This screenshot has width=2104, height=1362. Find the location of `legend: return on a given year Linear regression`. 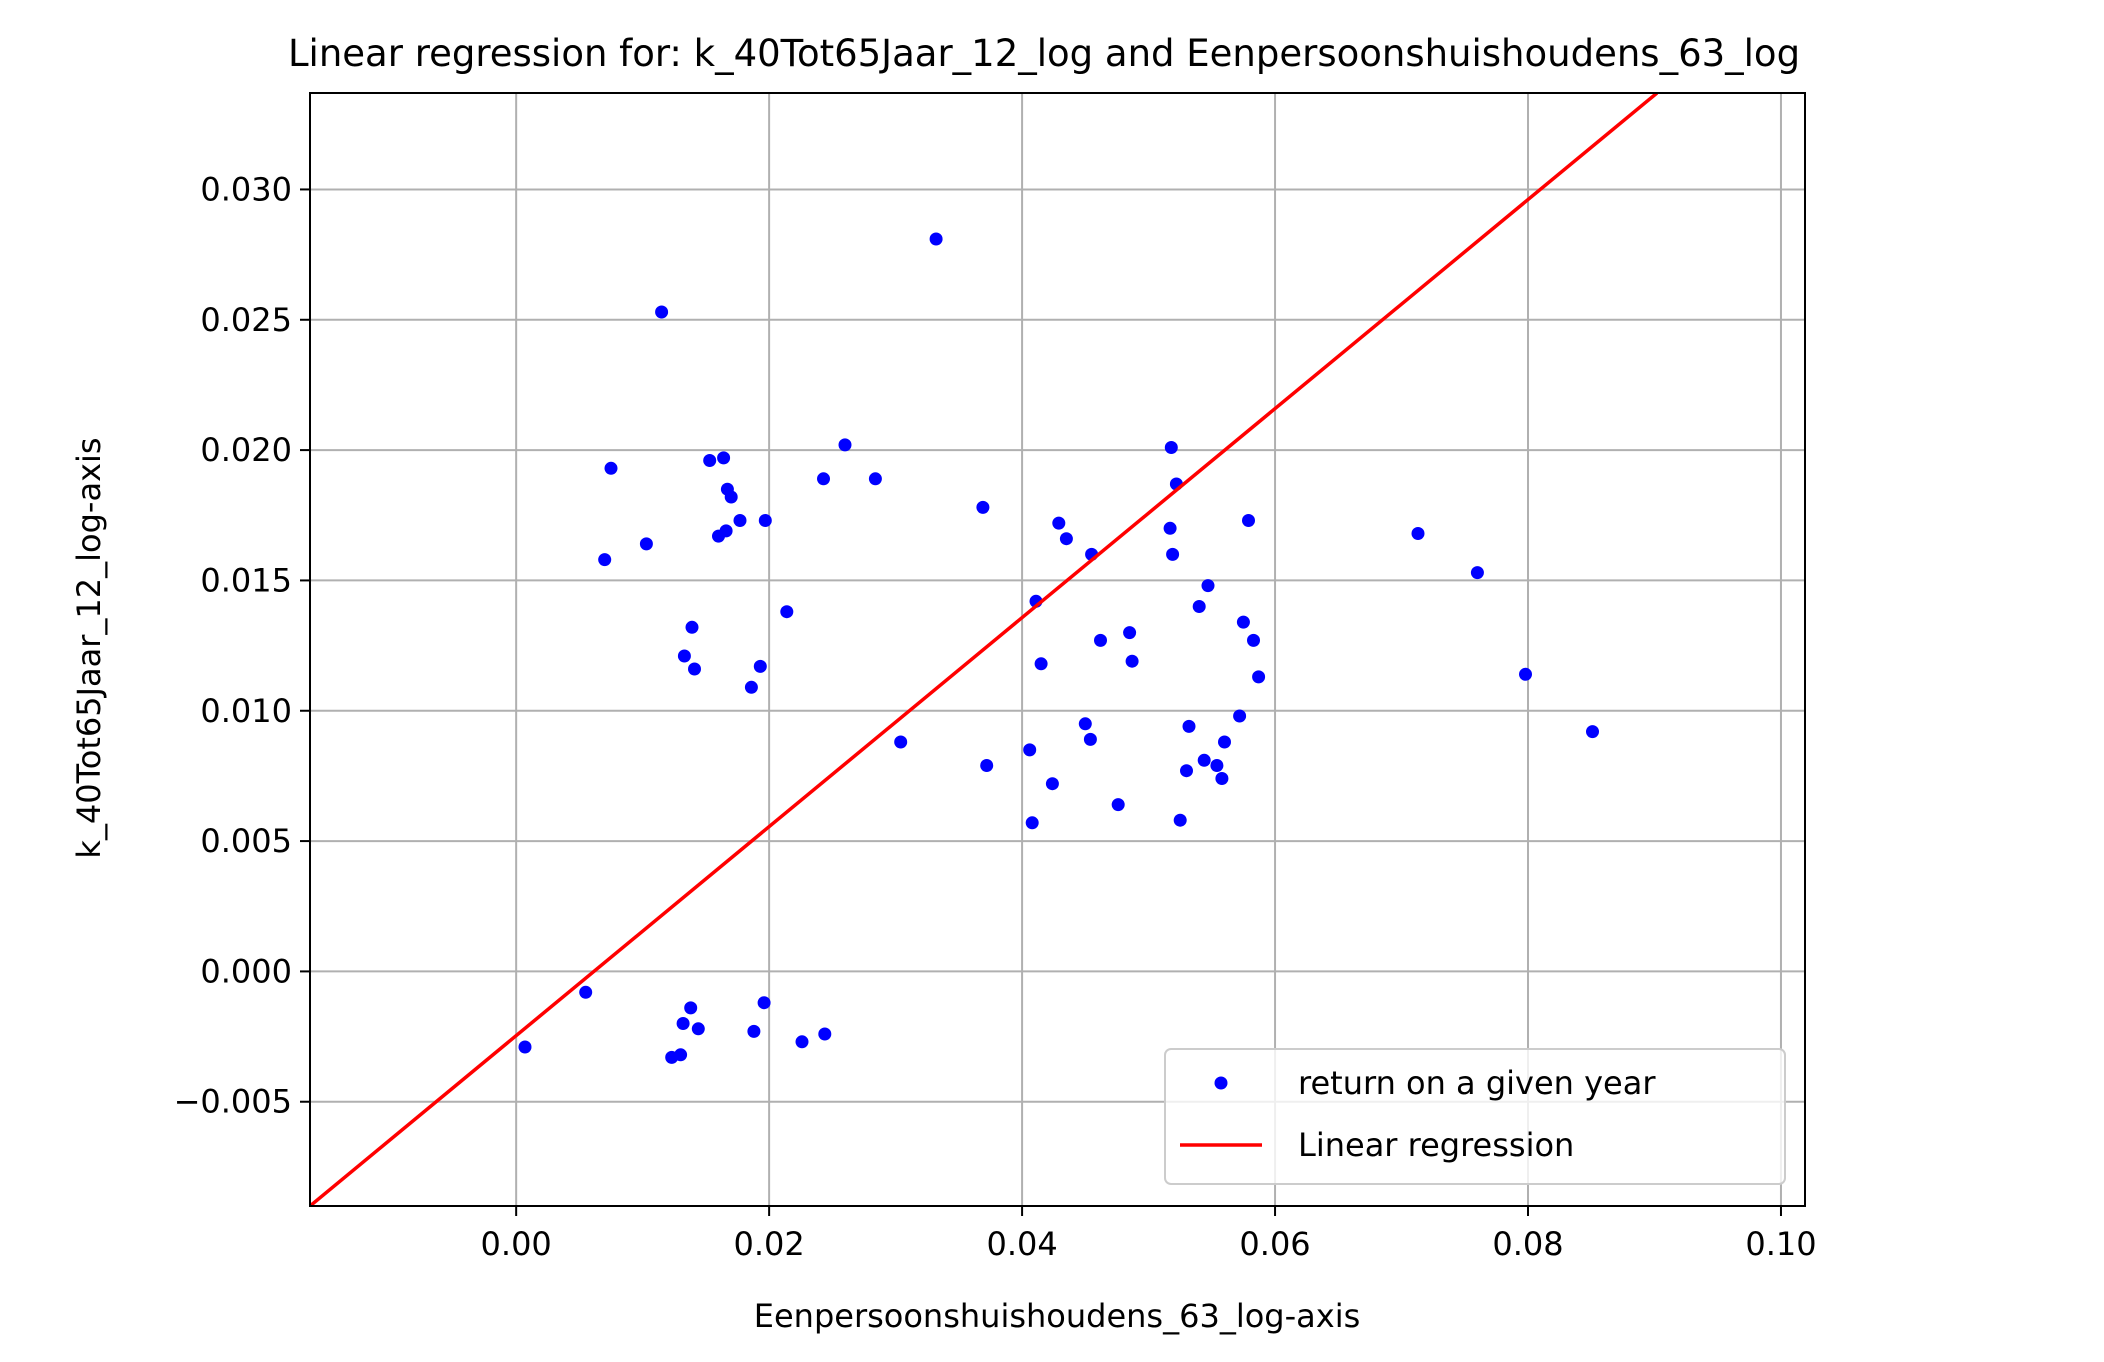

legend: return on a given year Linear regression is located at coordinates (1475, 1116).